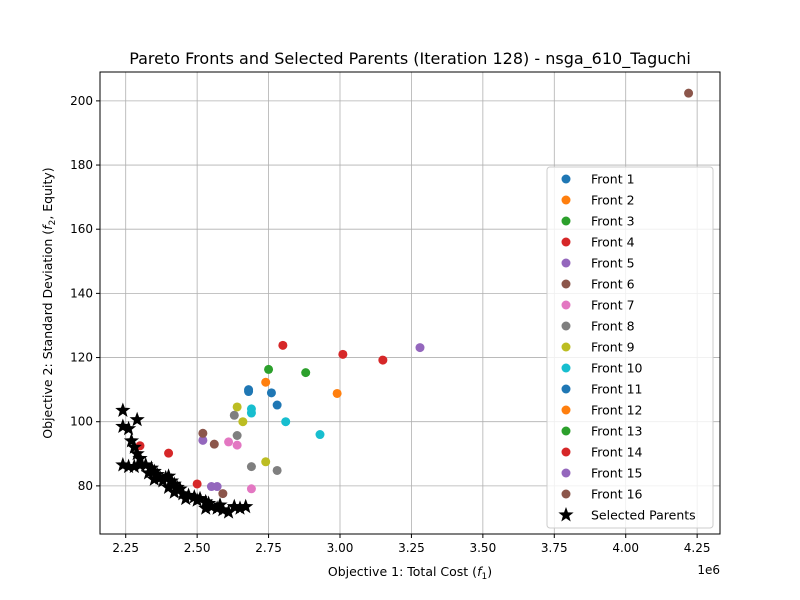 This screenshot has width=800, height=600. What do you see at coordinates (81, 422) in the screenshot?
I see `y-tick-label: 100` at bounding box center [81, 422].